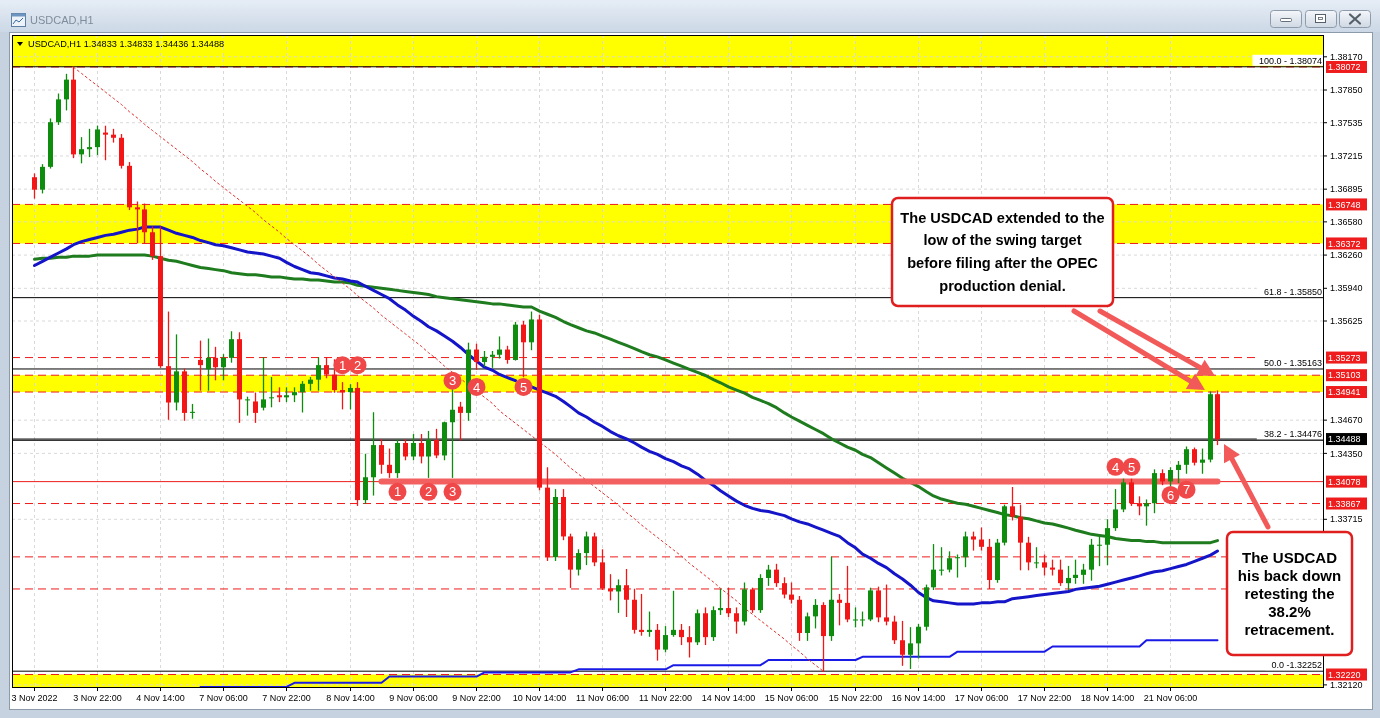  I want to click on y-tick-label: 1.35625, so click(1346, 321).